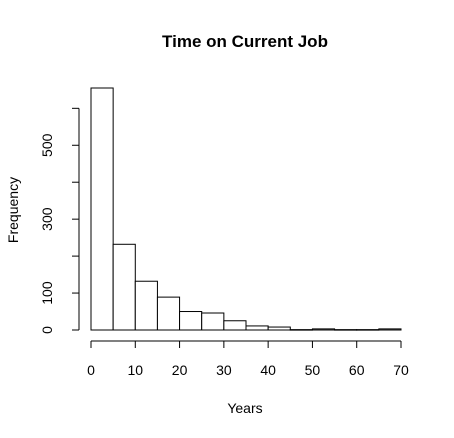 The height and width of the screenshot is (438, 454). What do you see at coordinates (91, 370) in the screenshot?
I see `x-tick-label: 0` at bounding box center [91, 370].